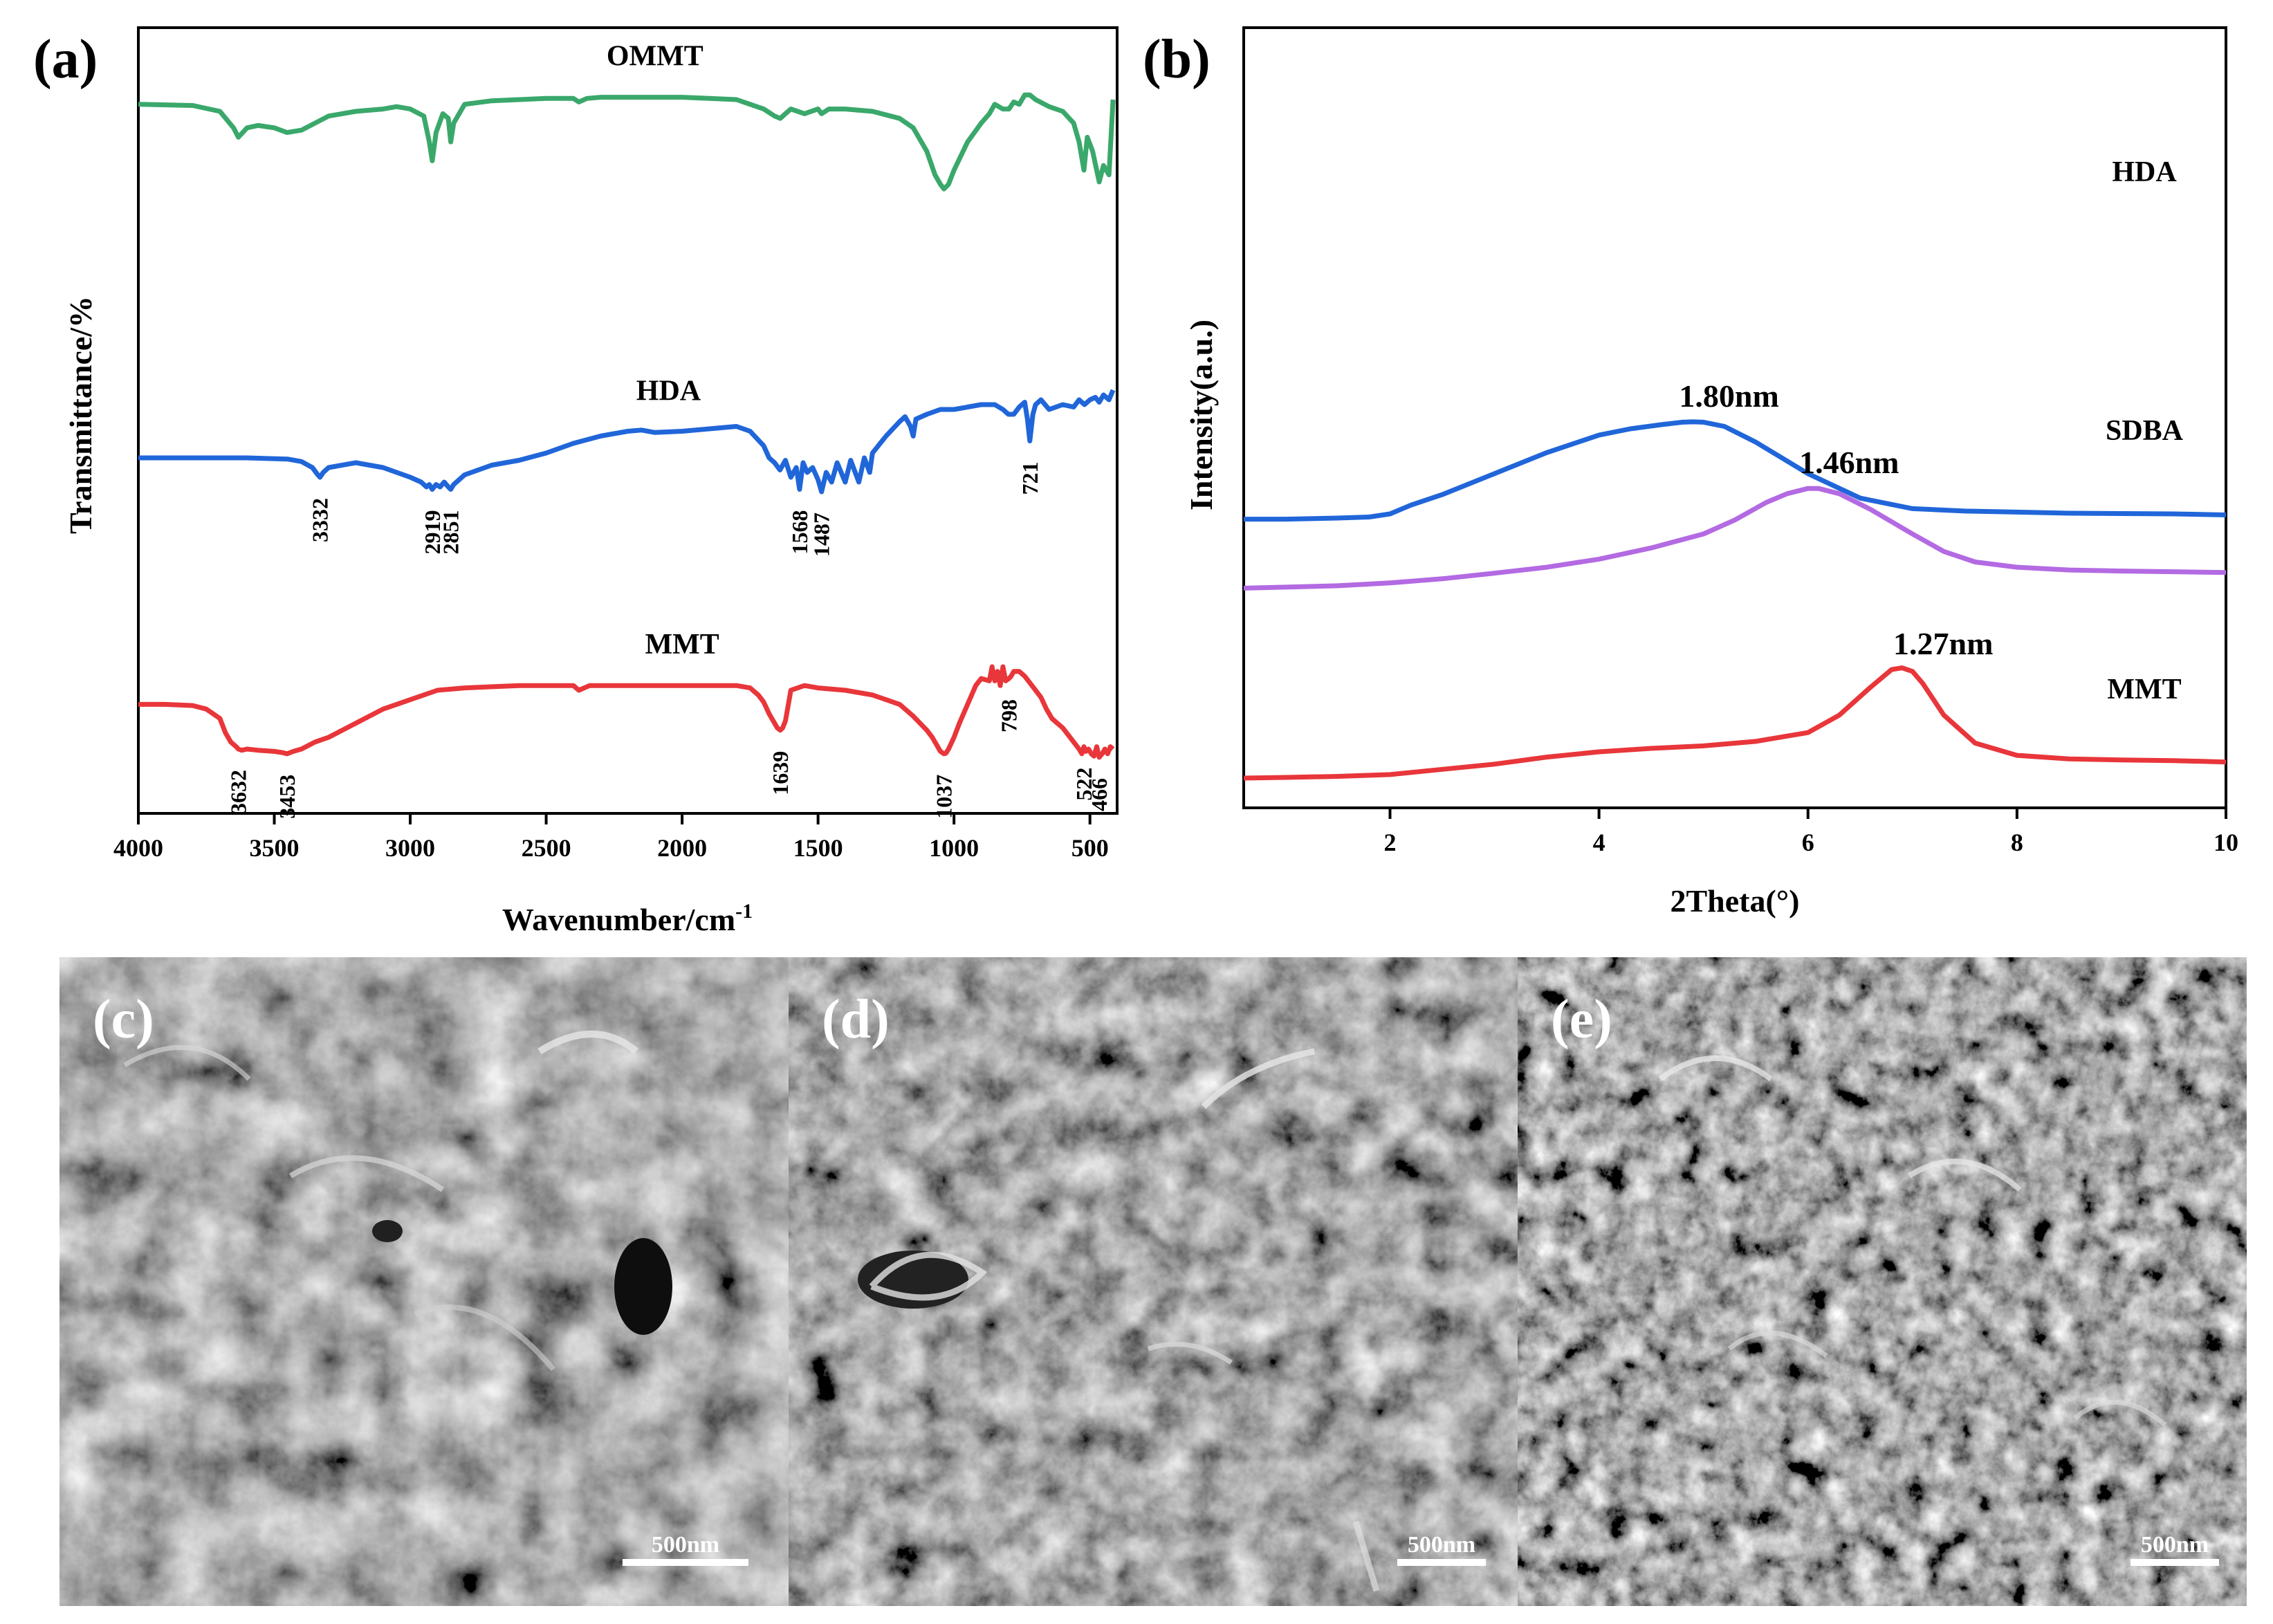 This screenshot has height=1624, width=2273. What do you see at coordinates (451, 532) in the screenshot?
I see `ftir-peak-label: 2851` at bounding box center [451, 532].